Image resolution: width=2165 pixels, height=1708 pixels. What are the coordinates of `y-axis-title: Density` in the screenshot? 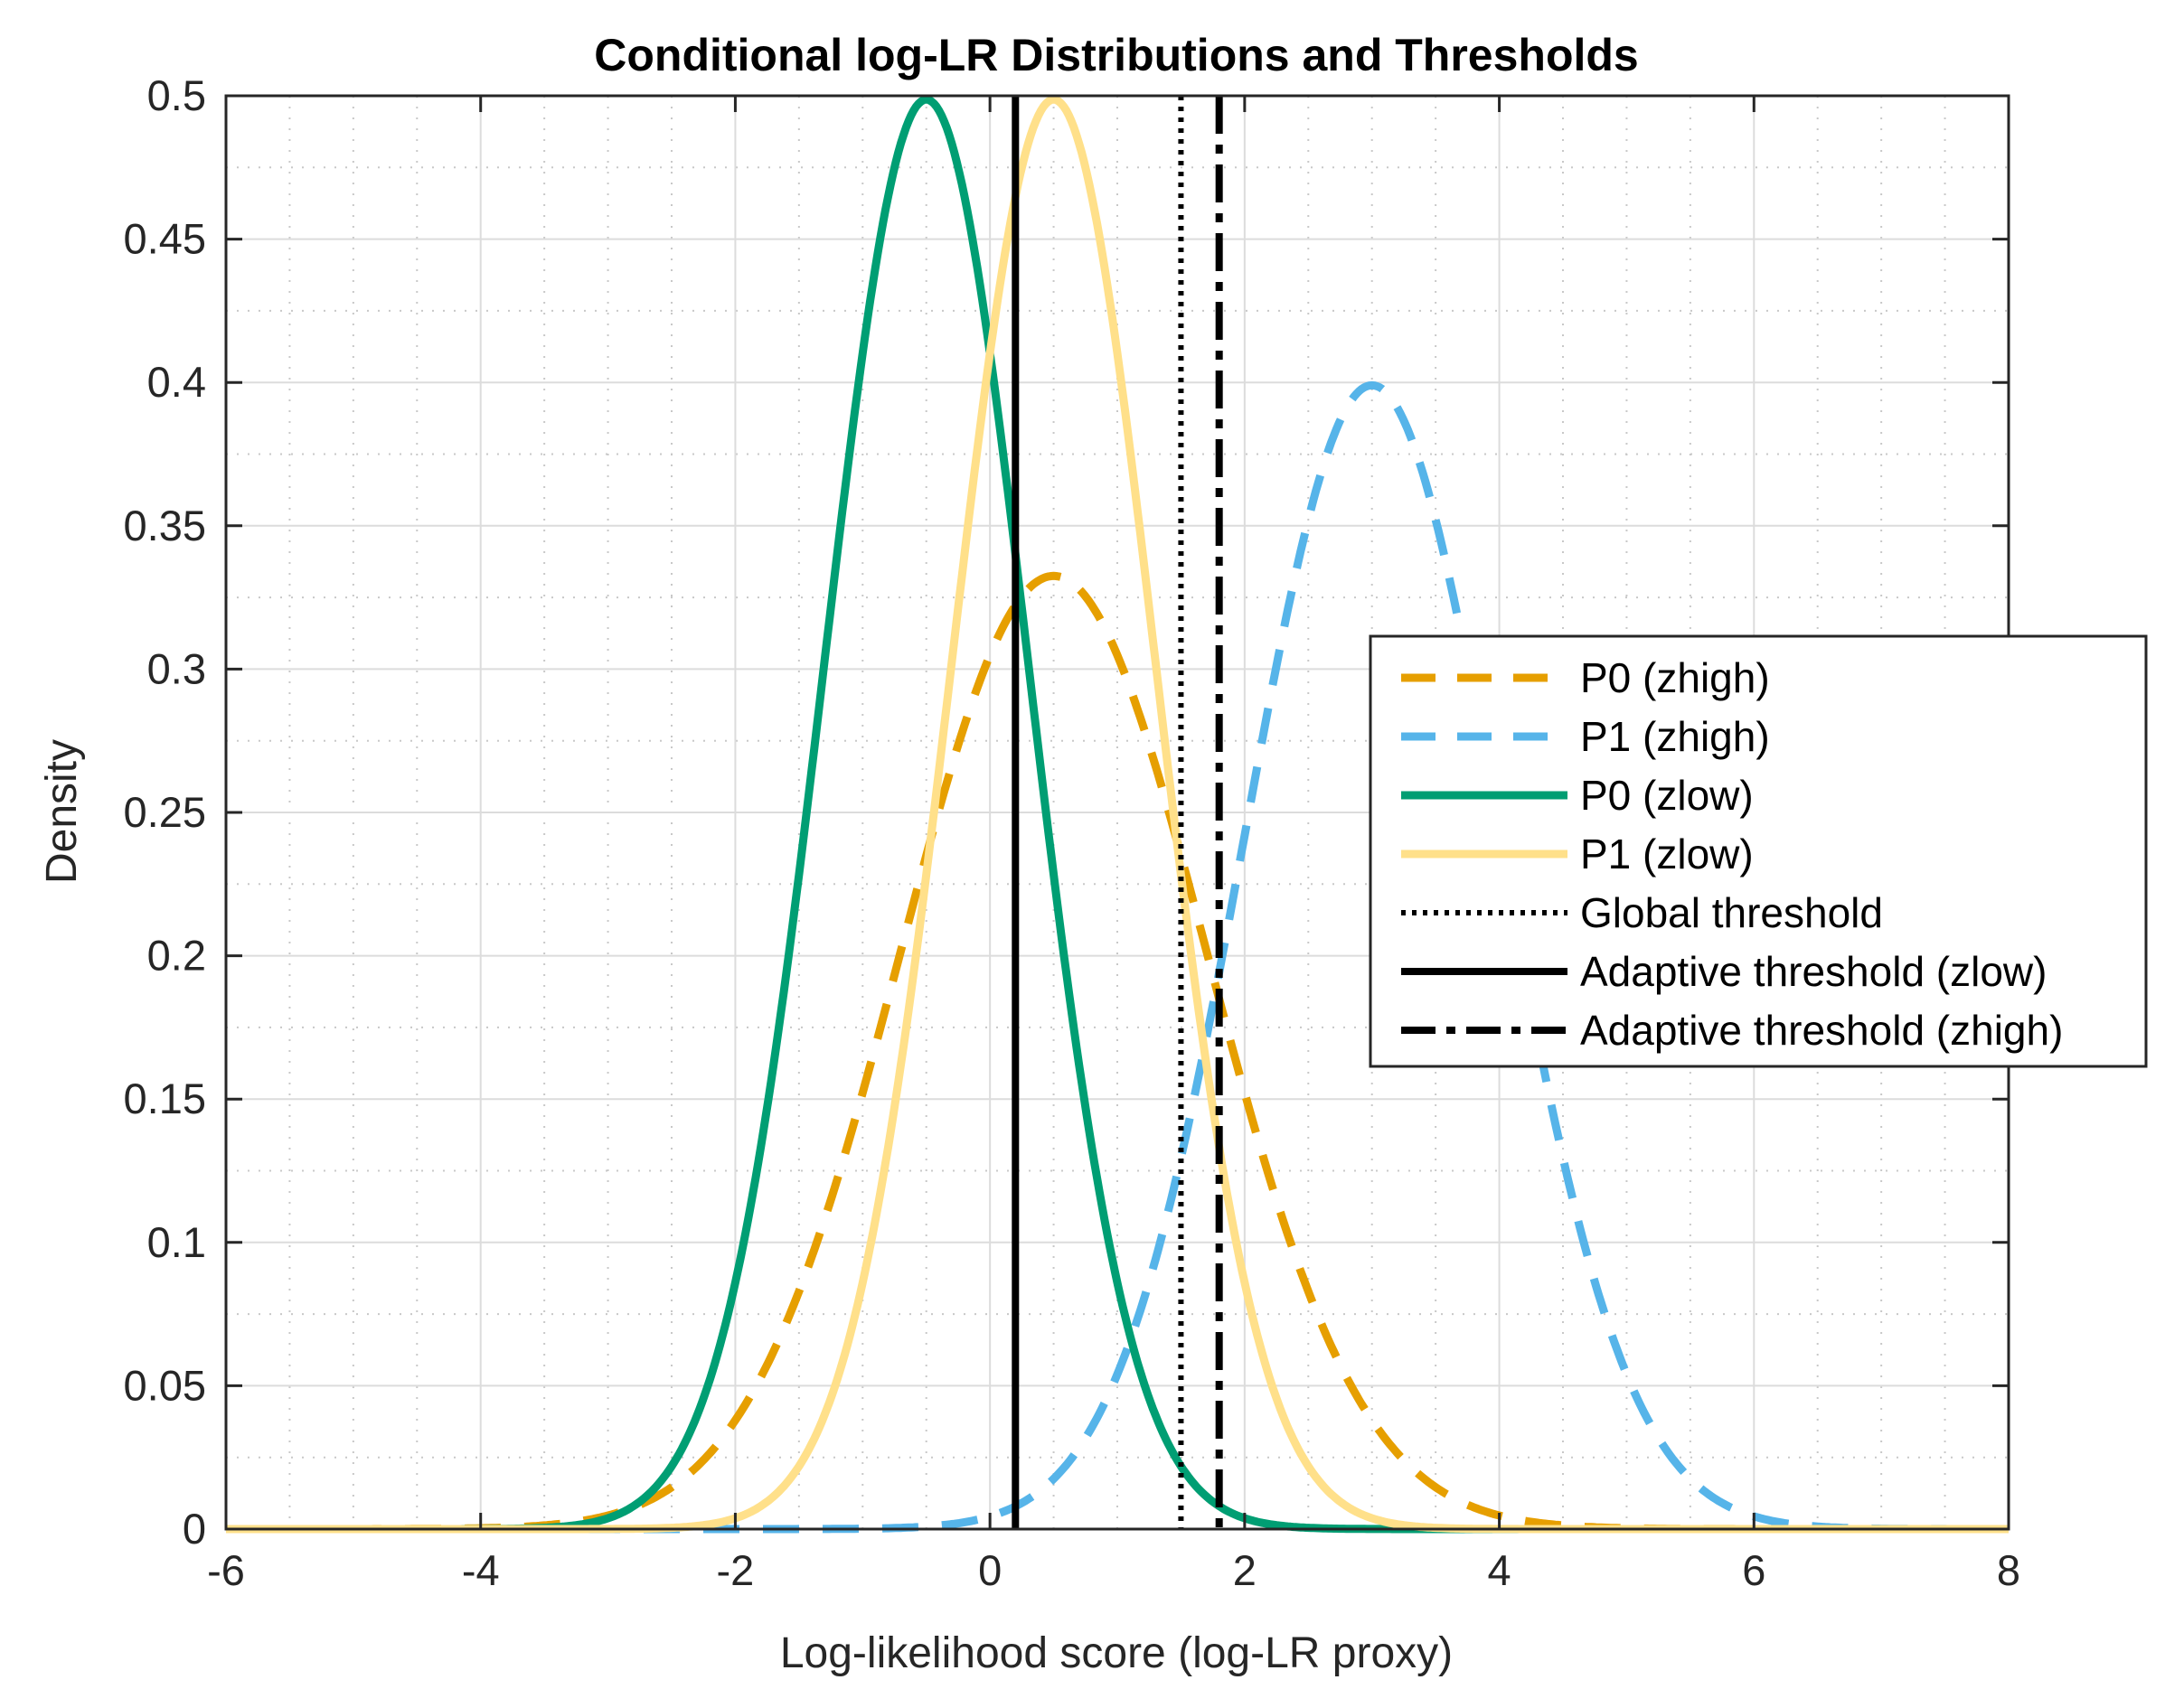 It's located at (62, 811).